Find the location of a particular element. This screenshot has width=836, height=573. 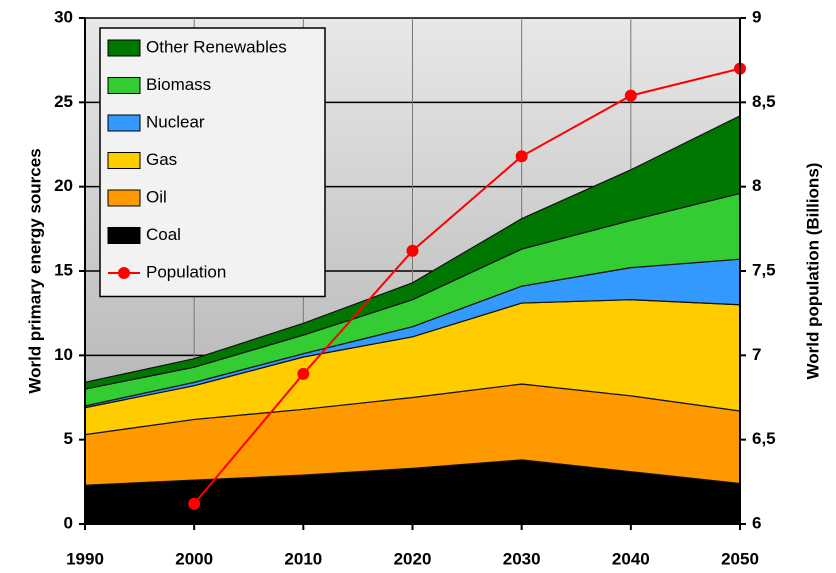

legend-label: Oil is located at coordinates (156, 196).